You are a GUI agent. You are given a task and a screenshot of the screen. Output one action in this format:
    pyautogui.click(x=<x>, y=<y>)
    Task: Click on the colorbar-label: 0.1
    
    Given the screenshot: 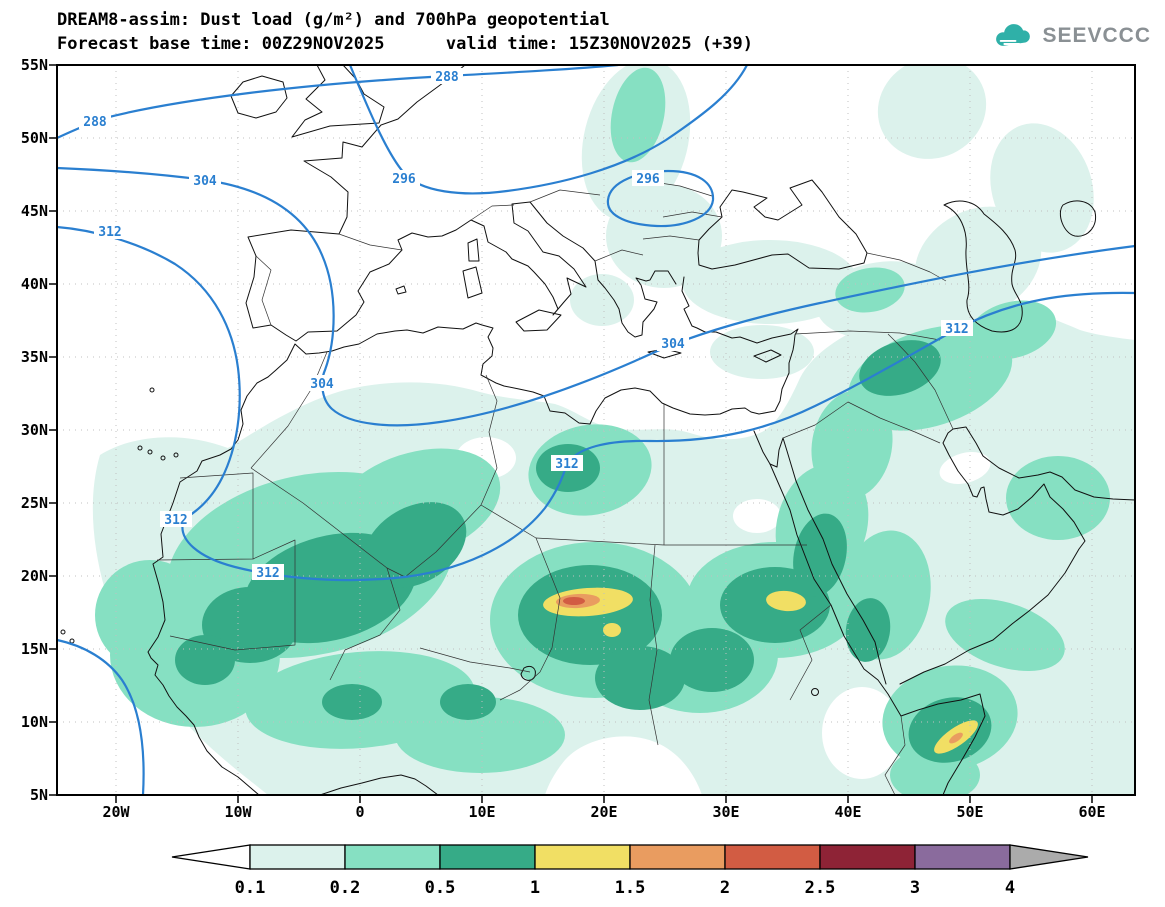 What is the action you would take?
    pyautogui.click(x=250, y=888)
    